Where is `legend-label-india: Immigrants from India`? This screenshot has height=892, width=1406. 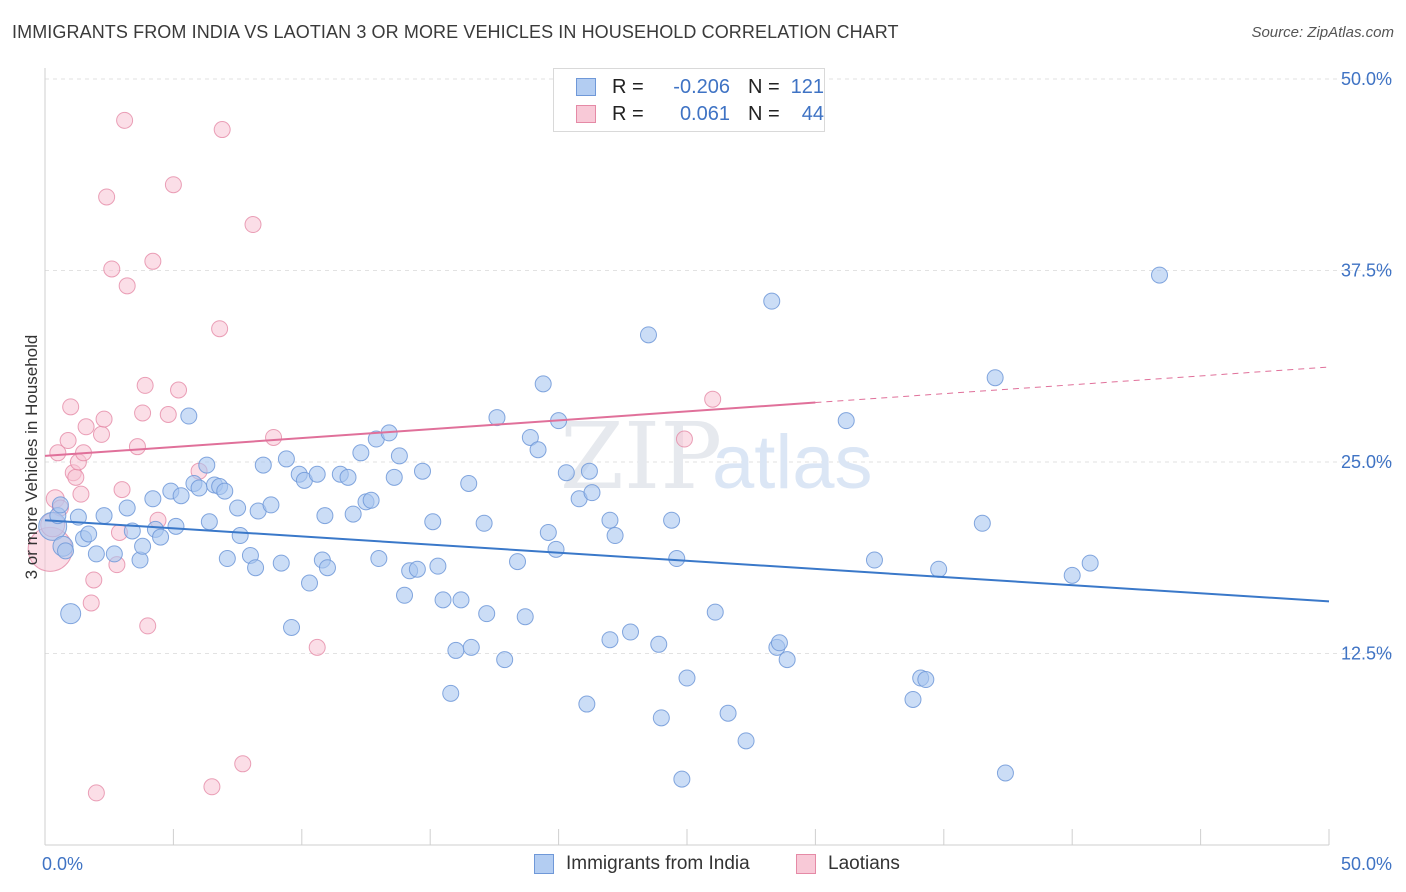
legend-label-india: Immigrants from India is located at coordinates (658, 863).